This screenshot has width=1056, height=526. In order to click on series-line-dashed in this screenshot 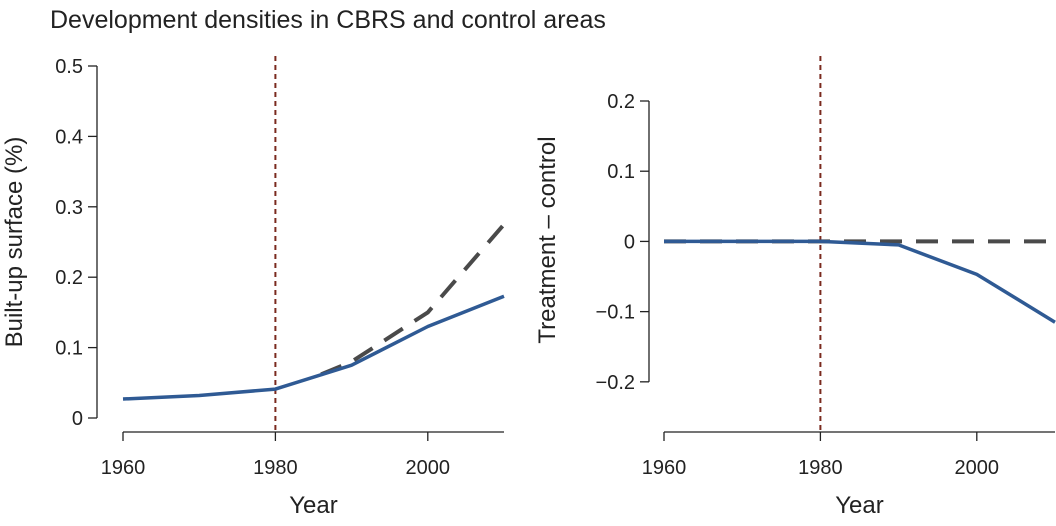, I will do `click(413, 300)`.